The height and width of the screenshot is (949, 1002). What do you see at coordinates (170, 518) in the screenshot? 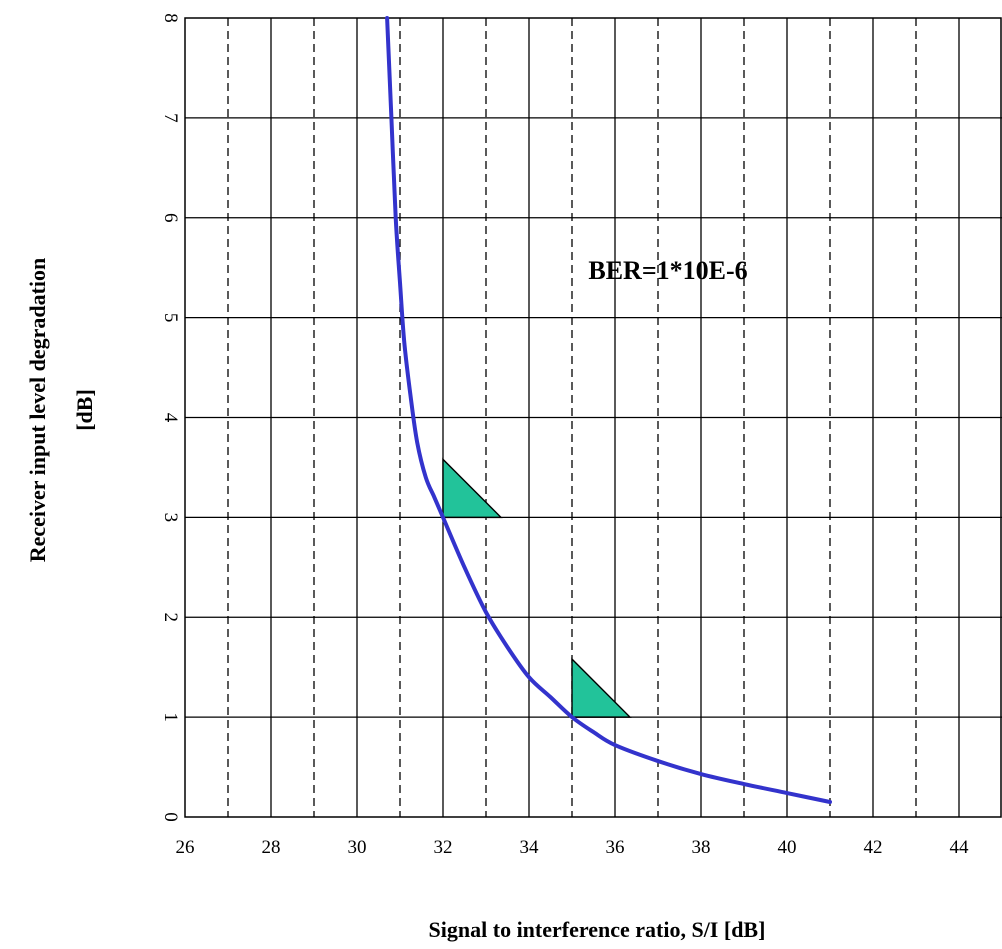
I see `y-tick-label: 3` at bounding box center [170, 518].